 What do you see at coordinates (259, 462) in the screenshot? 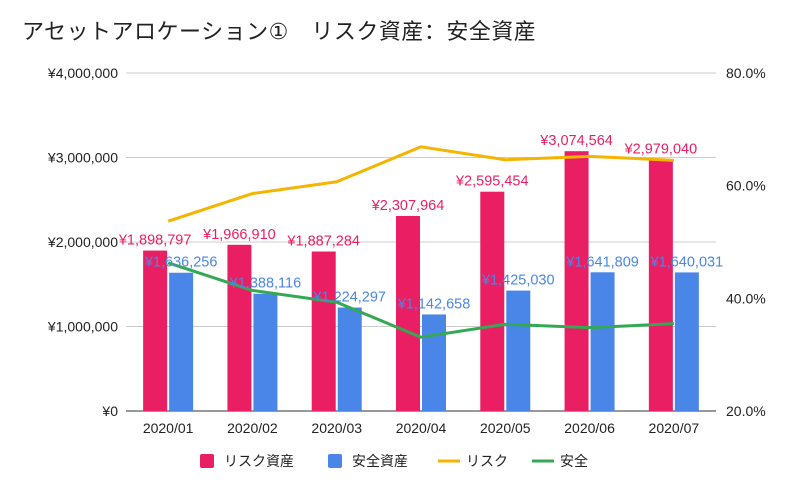
I see `legend-label: リスク資産` at bounding box center [259, 462].